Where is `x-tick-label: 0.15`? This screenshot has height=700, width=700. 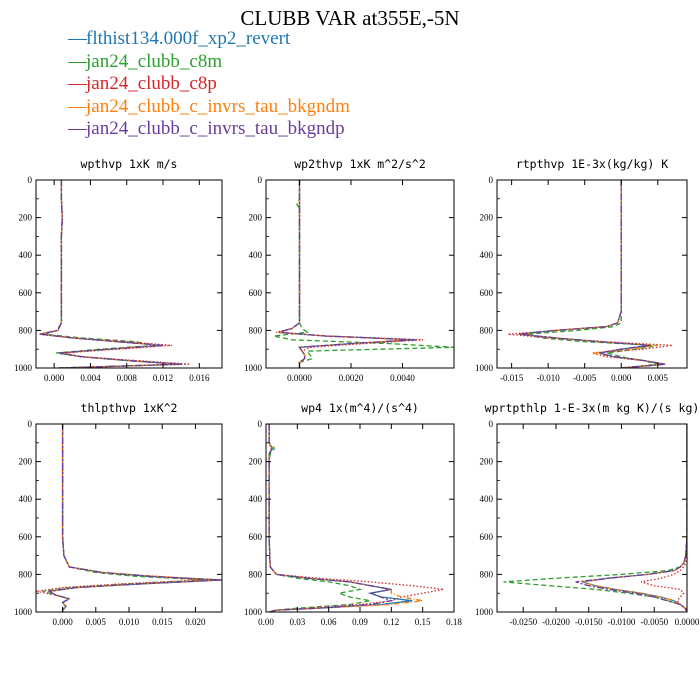
x-tick-label: 0.15 is located at coordinates (423, 622).